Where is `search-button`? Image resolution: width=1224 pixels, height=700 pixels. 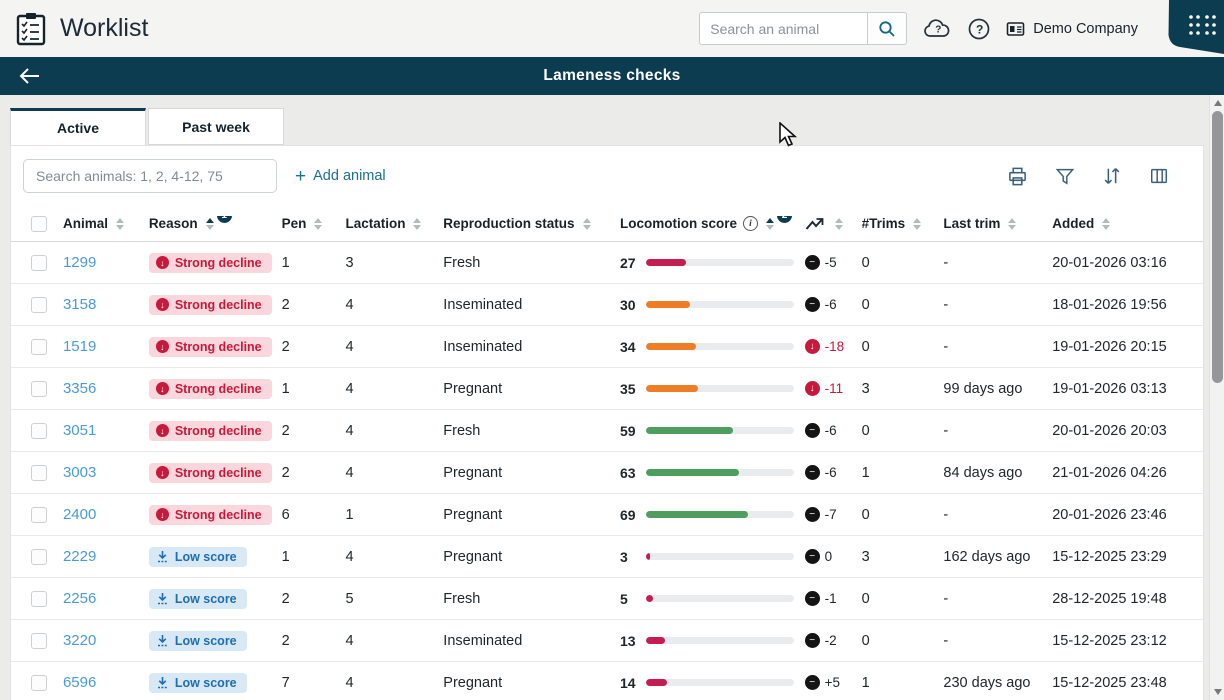
search-button is located at coordinates (887, 28).